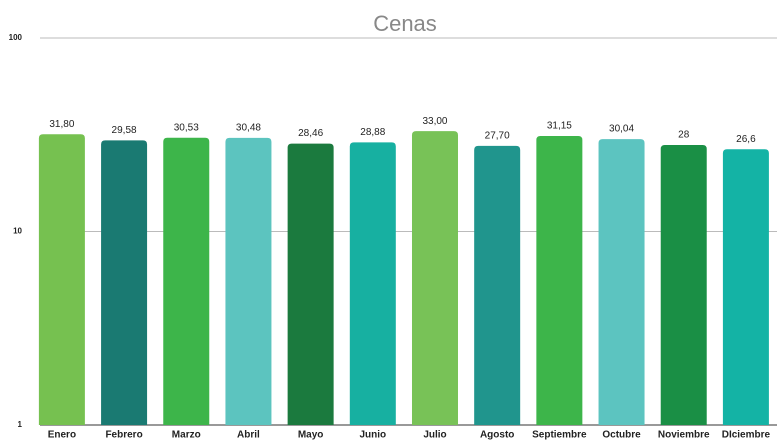 The height and width of the screenshot is (442, 777). Describe the element at coordinates (621, 435) in the screenshot. I see `x-tick-label: Octubre` at that location.